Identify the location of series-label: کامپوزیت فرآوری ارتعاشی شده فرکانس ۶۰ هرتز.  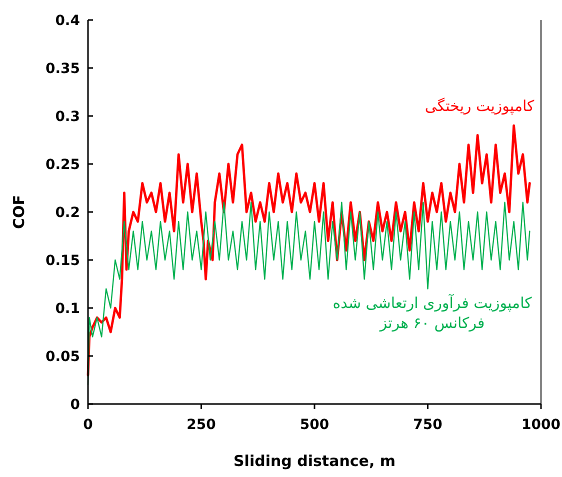
(432, 312).